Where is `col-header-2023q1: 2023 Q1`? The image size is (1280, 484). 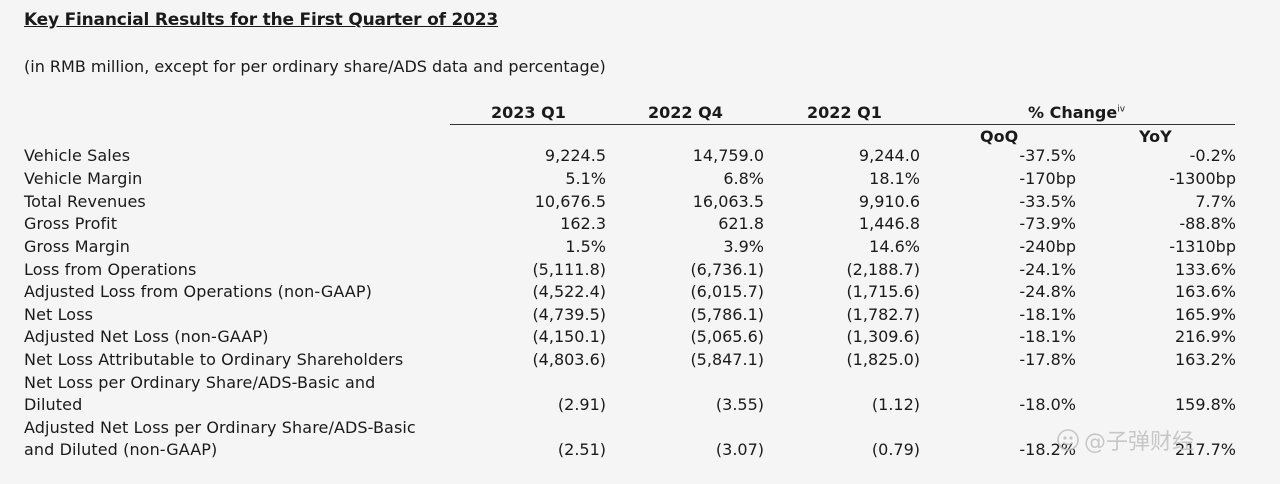
col-header-2023q1: 2023 Q1 is located at coordinates (528, 112).